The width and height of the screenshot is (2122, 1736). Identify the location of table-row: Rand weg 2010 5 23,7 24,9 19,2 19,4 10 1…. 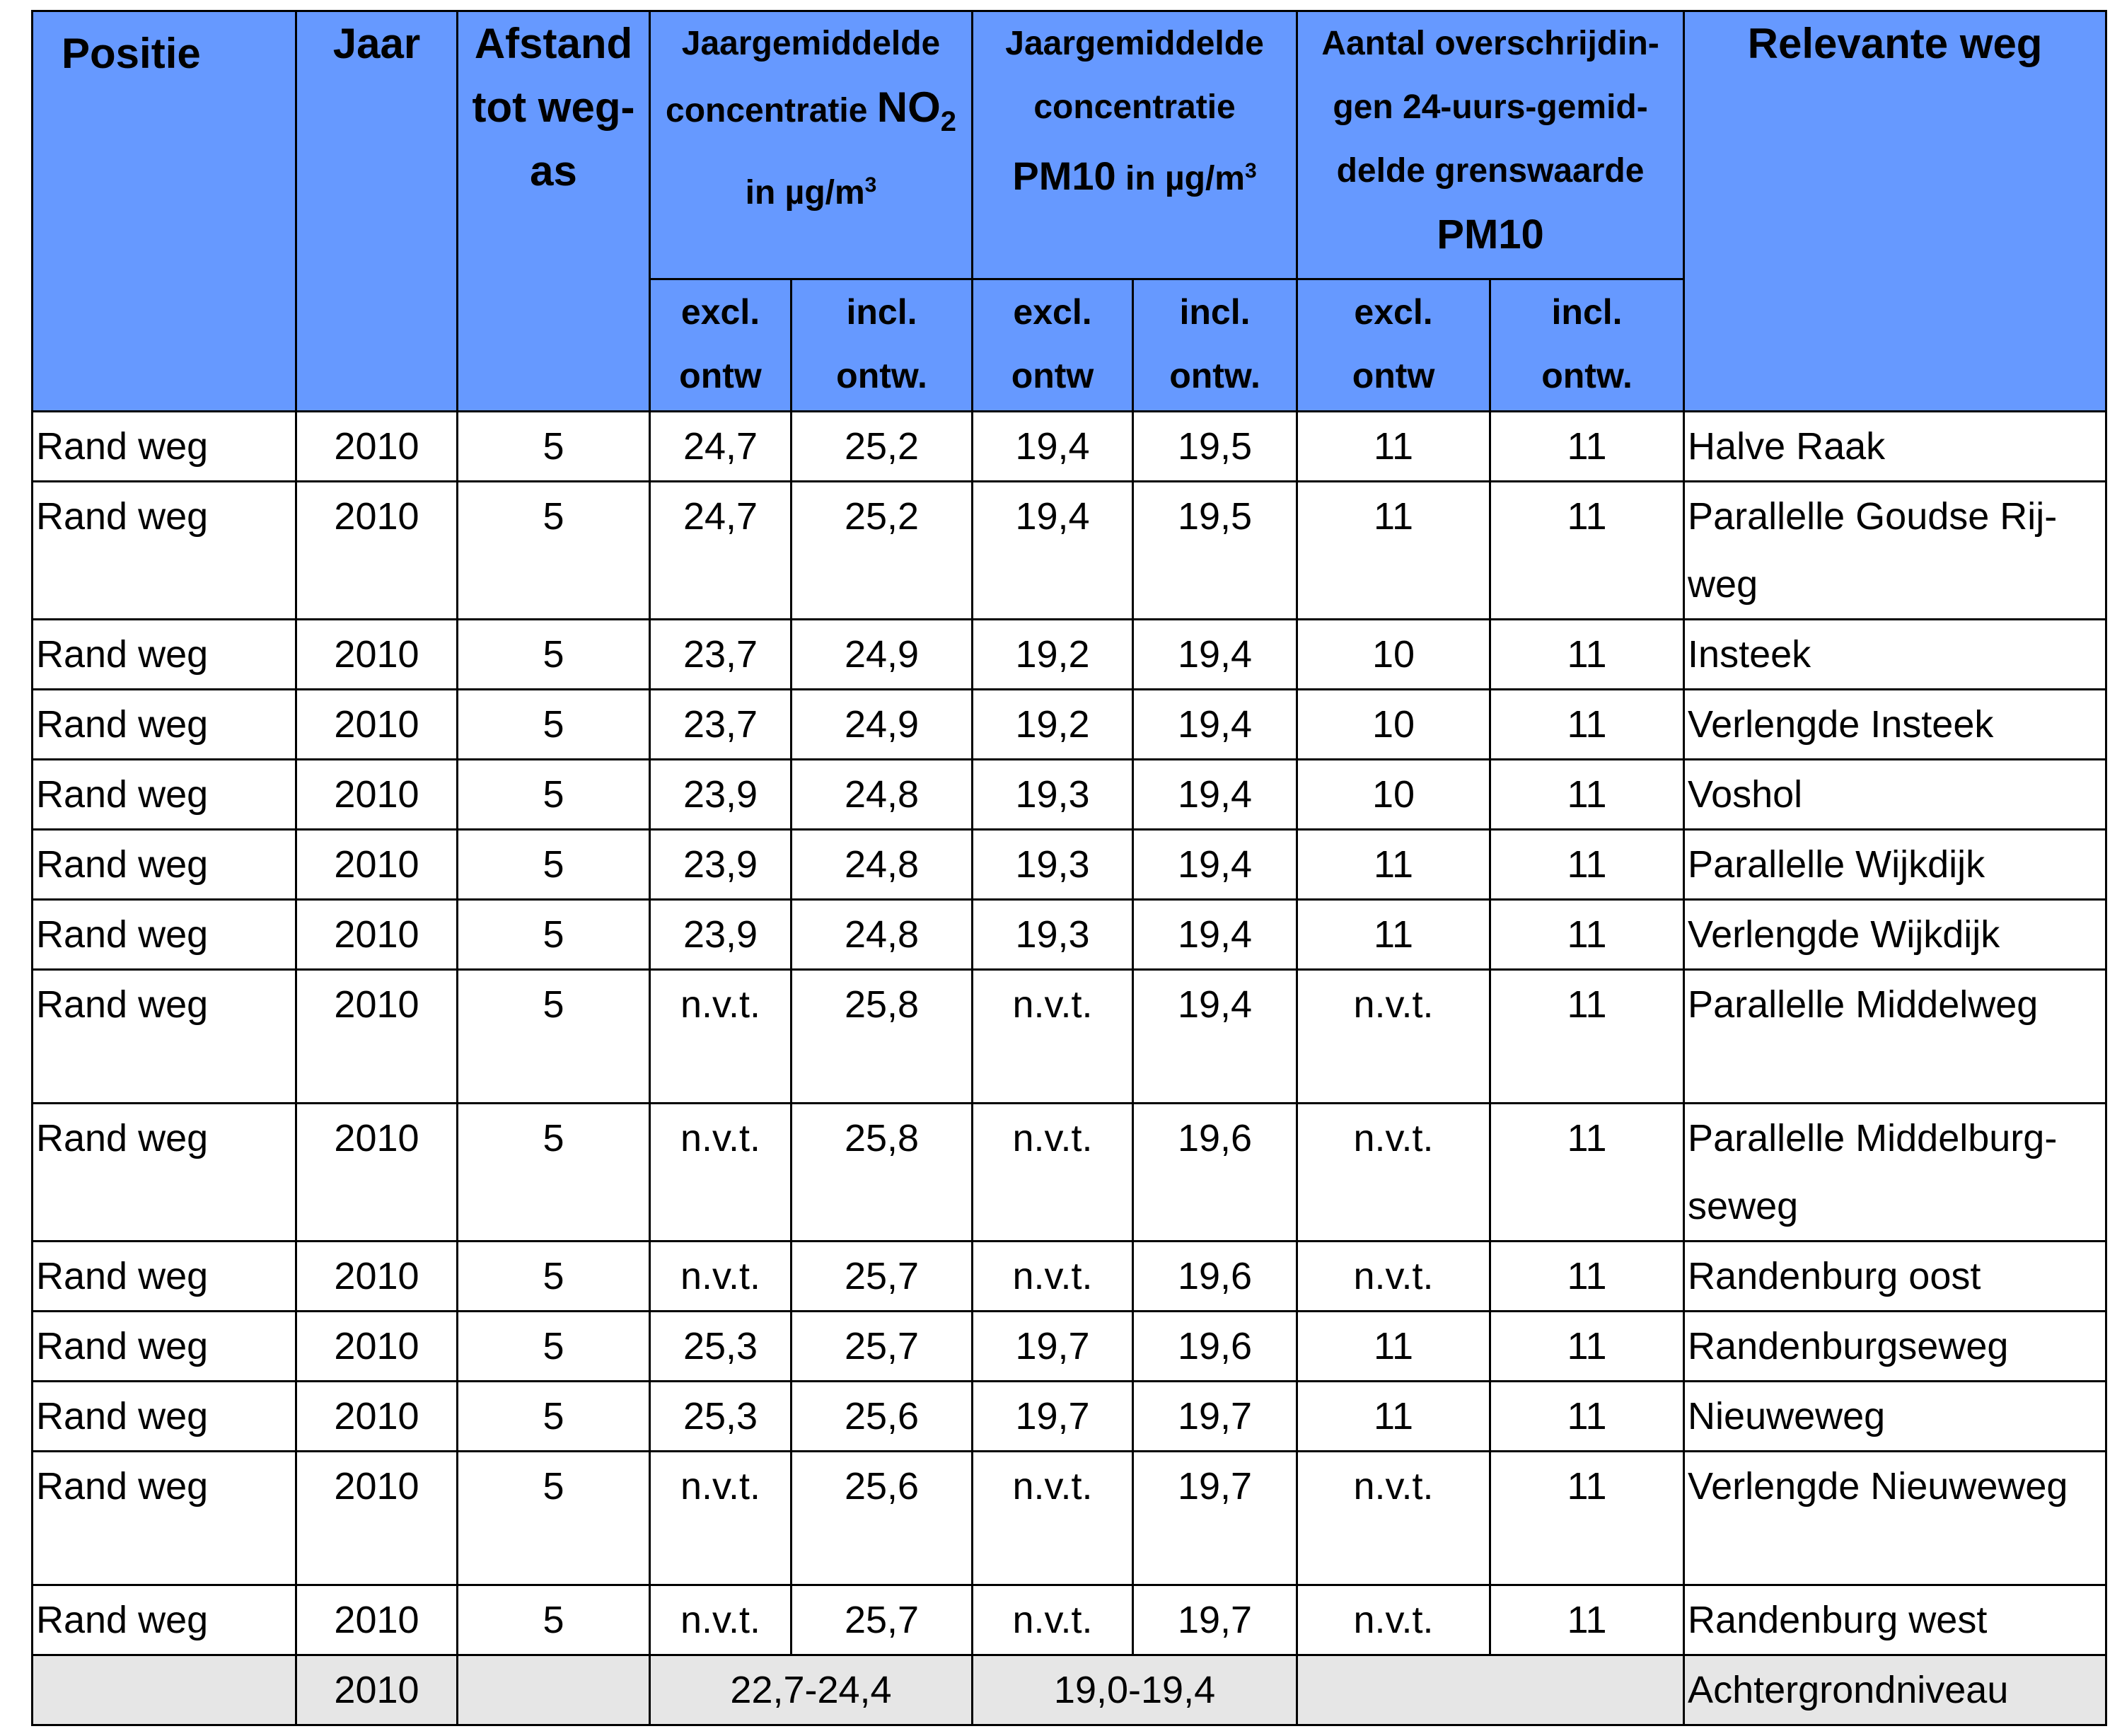
(1069, 654).